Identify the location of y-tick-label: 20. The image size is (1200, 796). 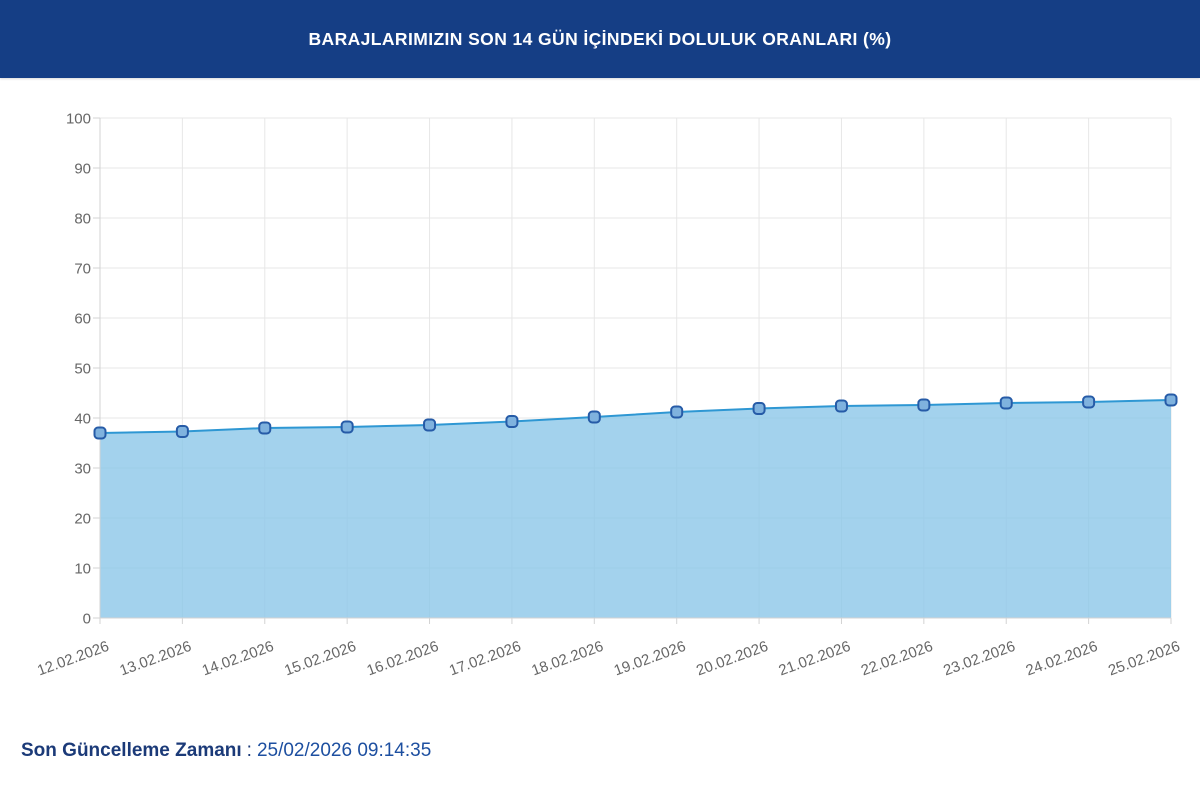
(82, 518).